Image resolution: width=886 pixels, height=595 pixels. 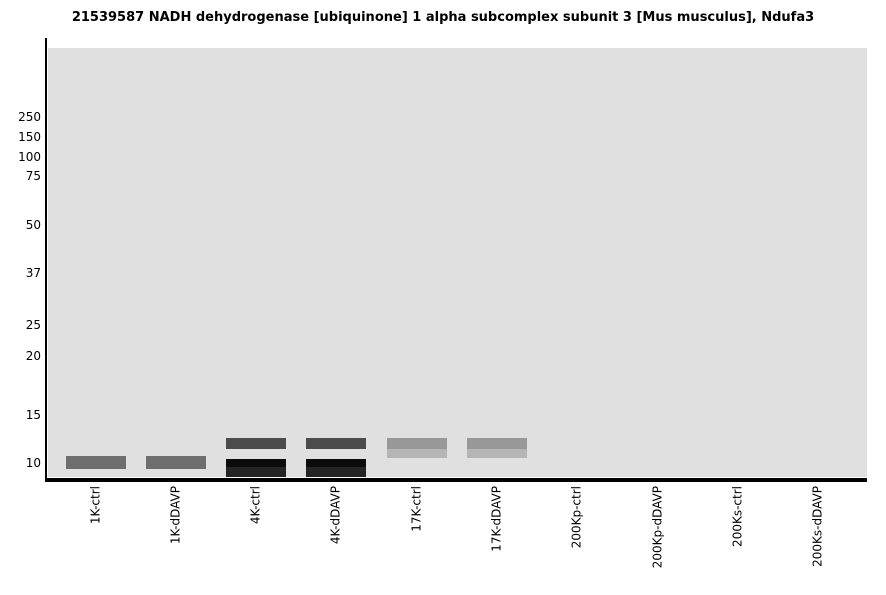 What do you see at coordinates (335, 515) in the screenshot?
I see `lane-label: 4K-dDAVP` at bounding box center [335, 515].